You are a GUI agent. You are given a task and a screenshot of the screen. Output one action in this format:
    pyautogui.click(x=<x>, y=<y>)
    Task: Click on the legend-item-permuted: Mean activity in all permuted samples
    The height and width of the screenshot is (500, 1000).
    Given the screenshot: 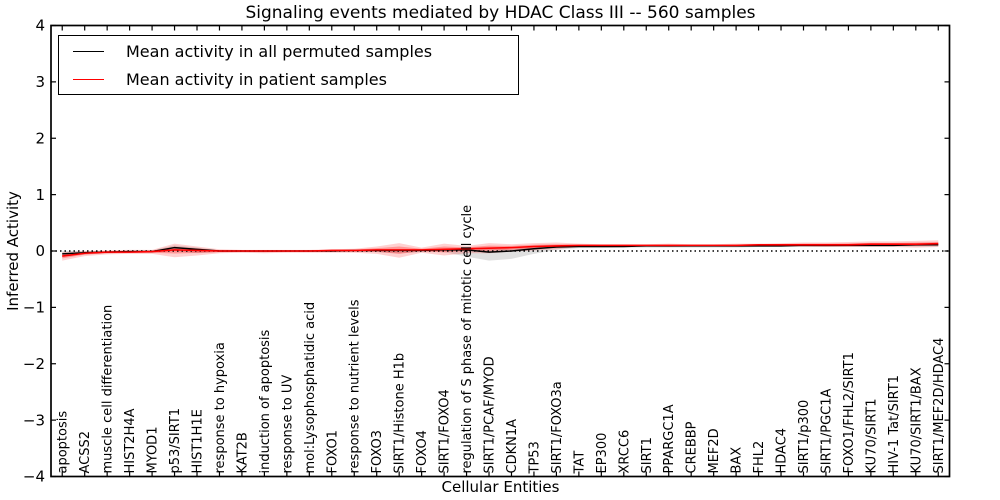 What is the action you would take?
    pyautogui.click(x=295, y=51)
    